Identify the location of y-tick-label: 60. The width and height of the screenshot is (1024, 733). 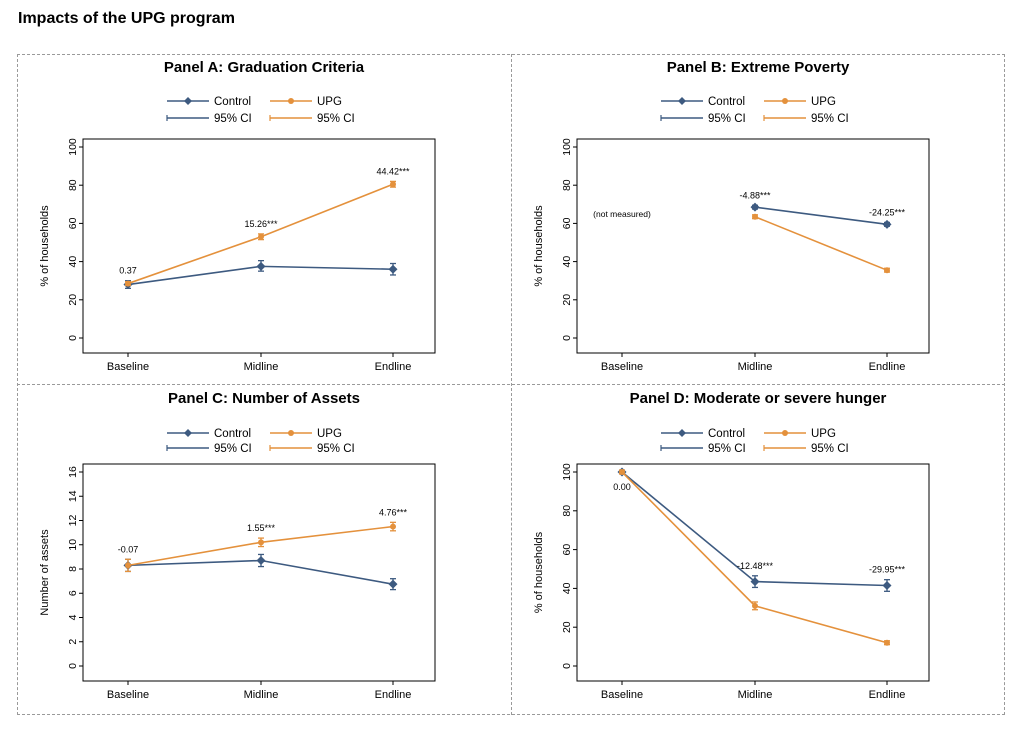
(567, 223).